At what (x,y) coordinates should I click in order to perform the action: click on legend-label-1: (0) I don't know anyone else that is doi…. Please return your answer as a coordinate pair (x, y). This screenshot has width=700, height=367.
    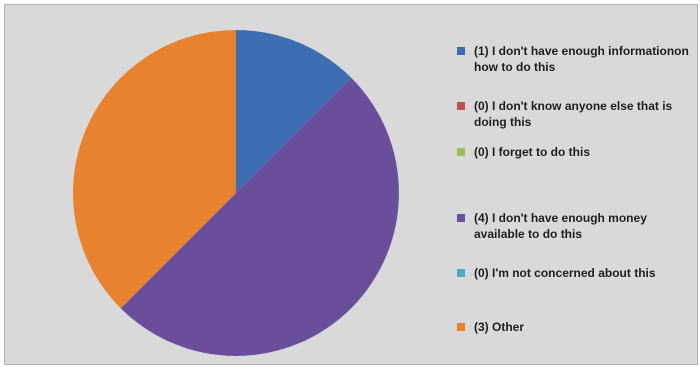
    Looking at the image, I should click on (573, 114).